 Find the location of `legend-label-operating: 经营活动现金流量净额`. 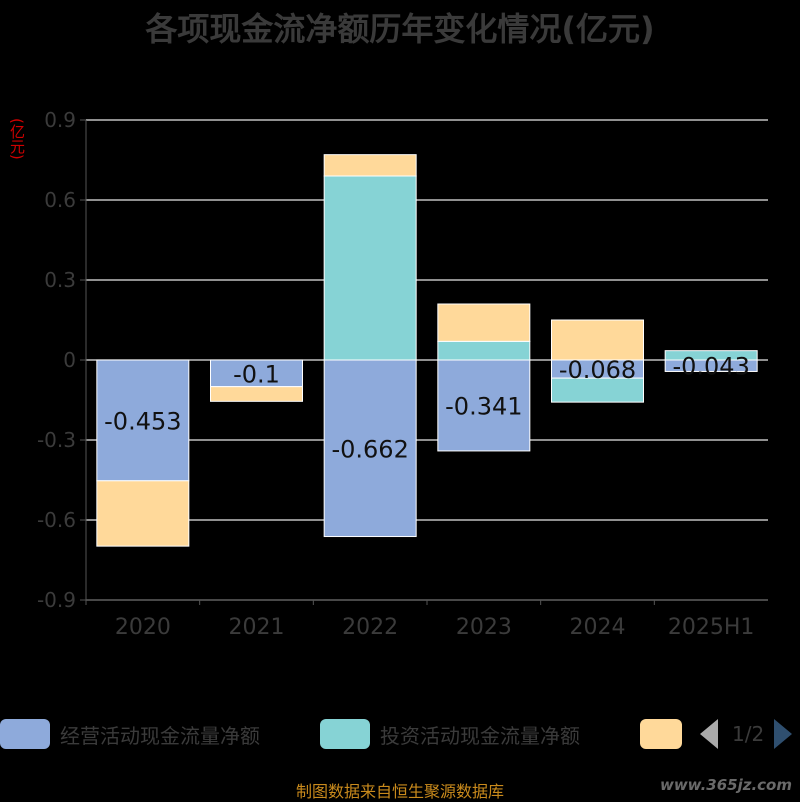

legend-label-operating: 经营活动现金流量净额 is located at coordinates (160, 735).